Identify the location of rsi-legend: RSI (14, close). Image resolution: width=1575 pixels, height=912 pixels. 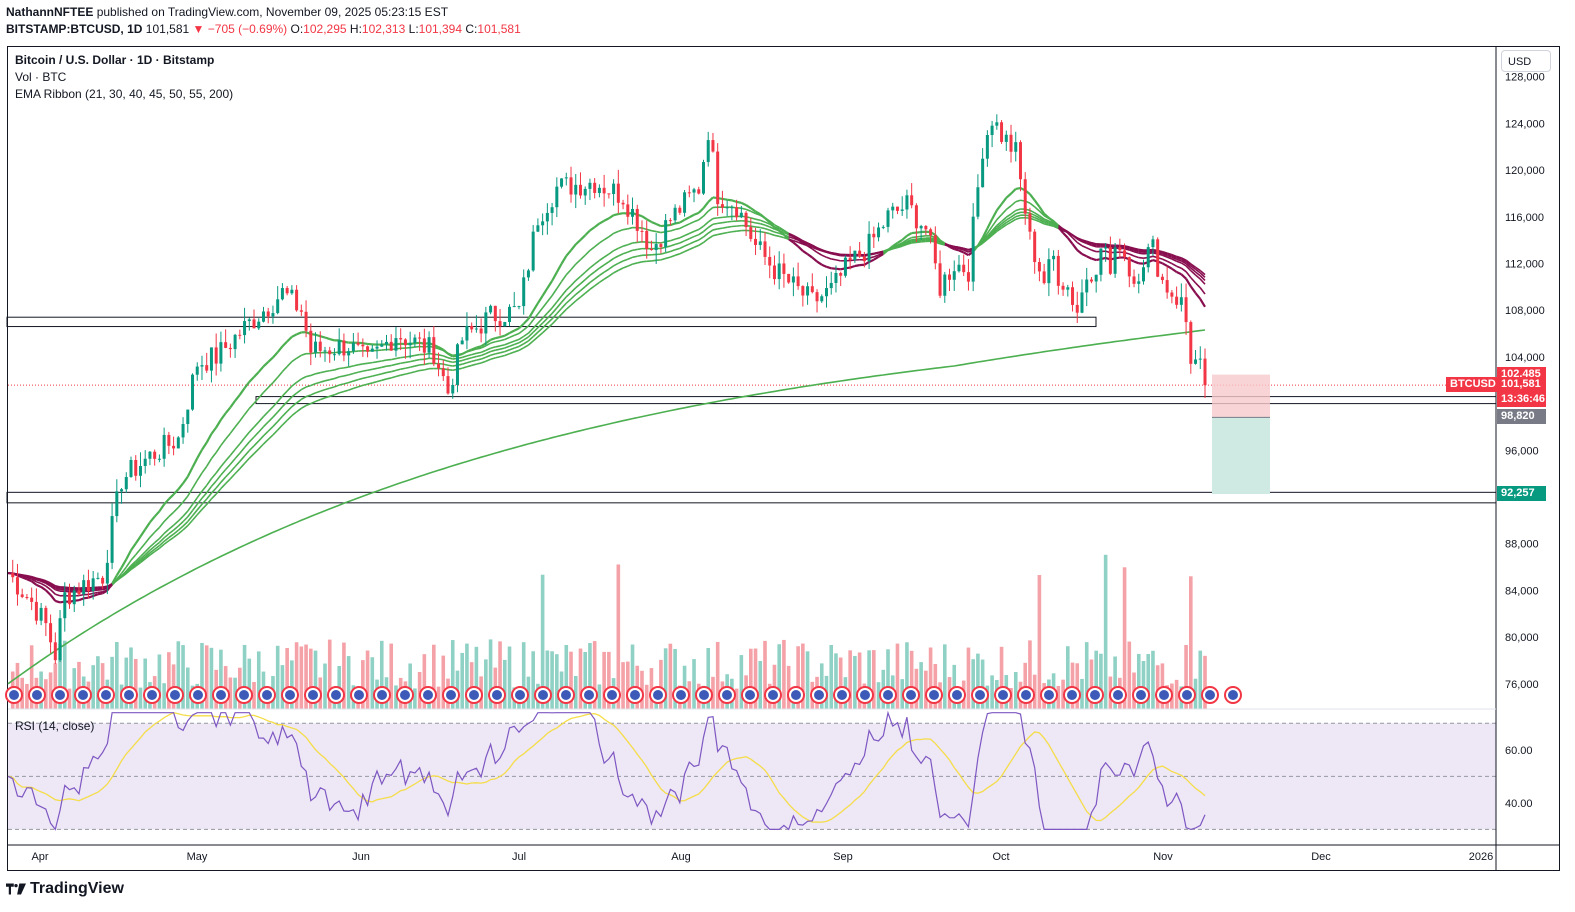
(55, 726).